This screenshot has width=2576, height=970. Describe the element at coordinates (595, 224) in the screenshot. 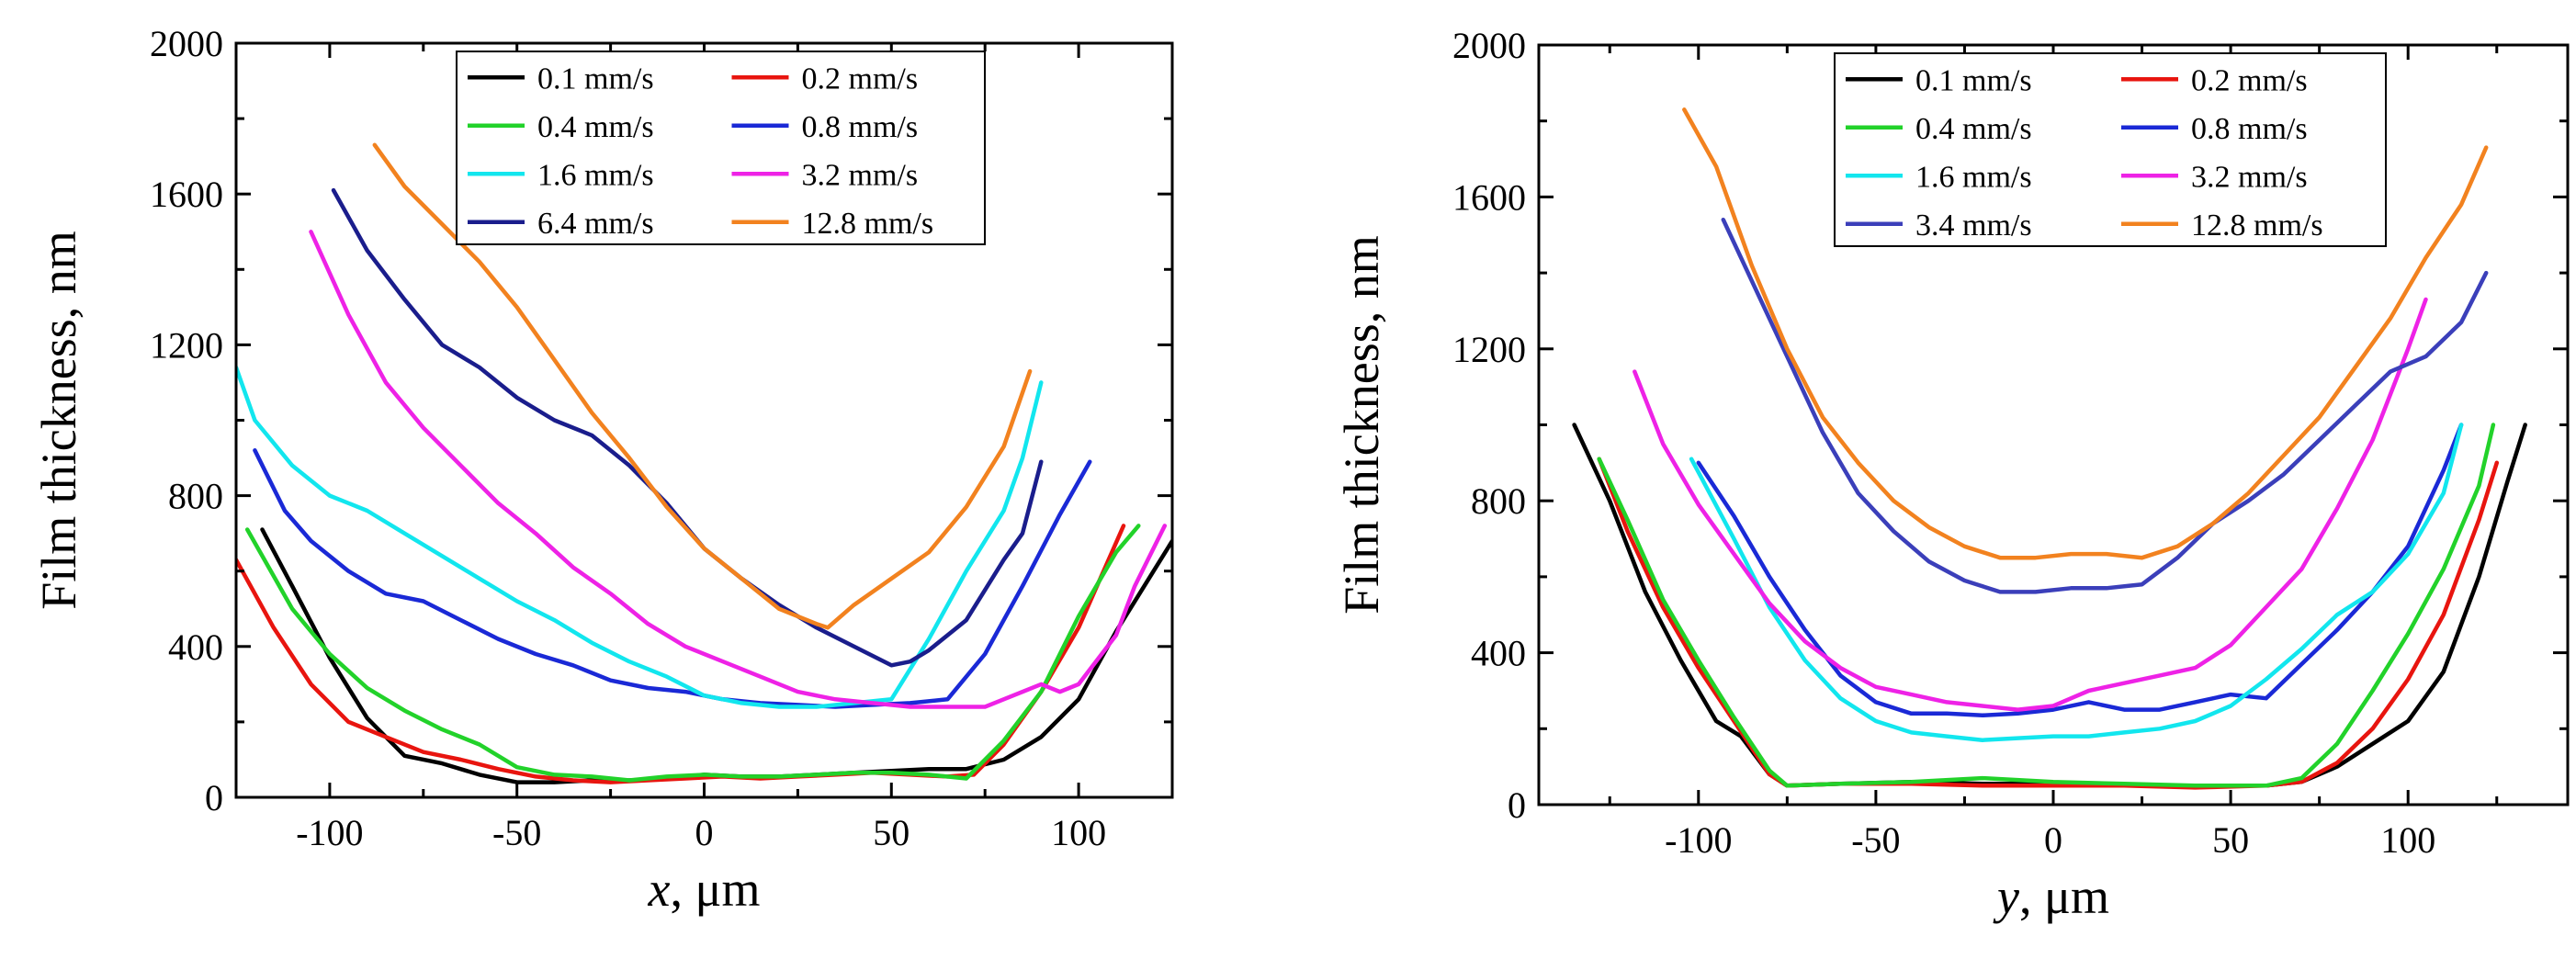

I see `legend-label: 6.4 mm/s` at that location.